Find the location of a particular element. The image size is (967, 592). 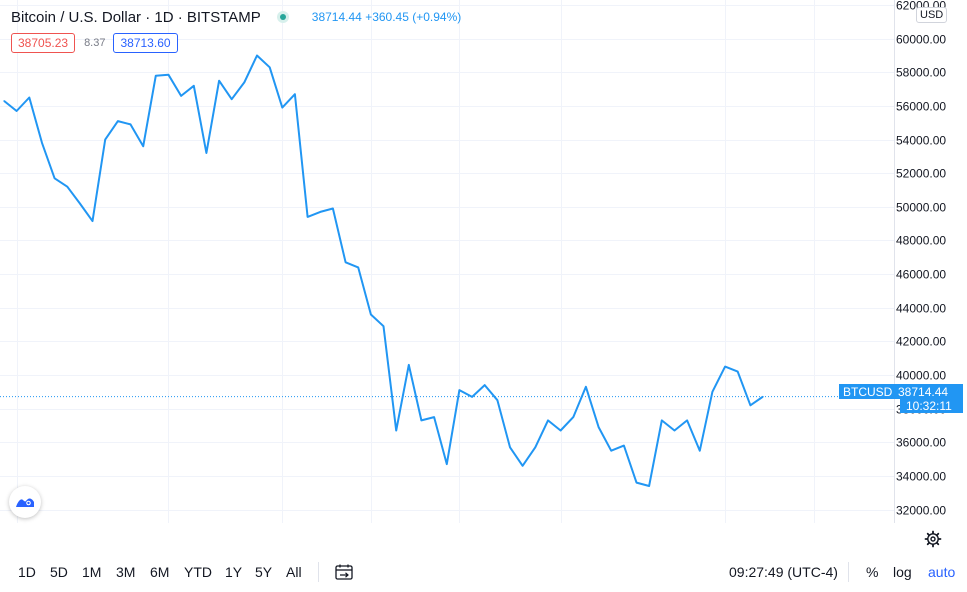

y-tick-label: 32000.00 is located at coordinates (921, 511).